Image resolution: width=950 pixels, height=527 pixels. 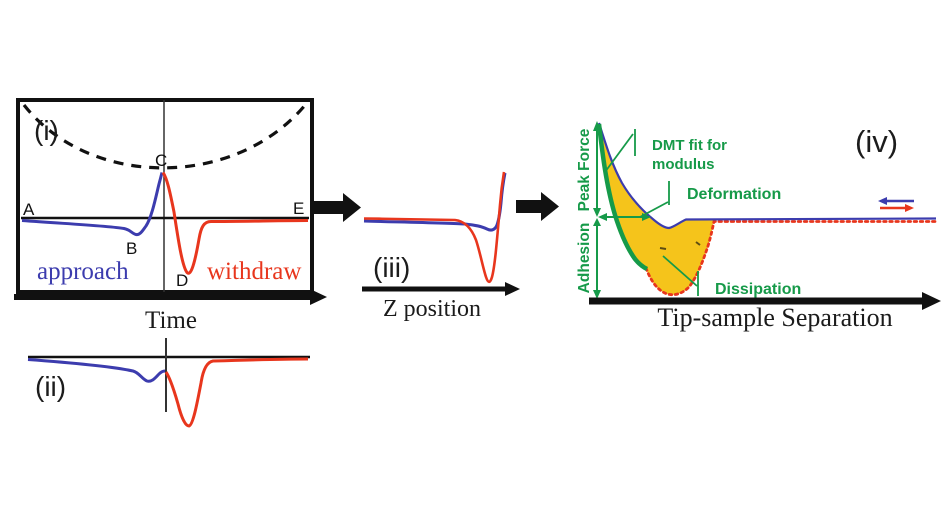 I want to click on withdraw-curve, so click(x=235, y=223).